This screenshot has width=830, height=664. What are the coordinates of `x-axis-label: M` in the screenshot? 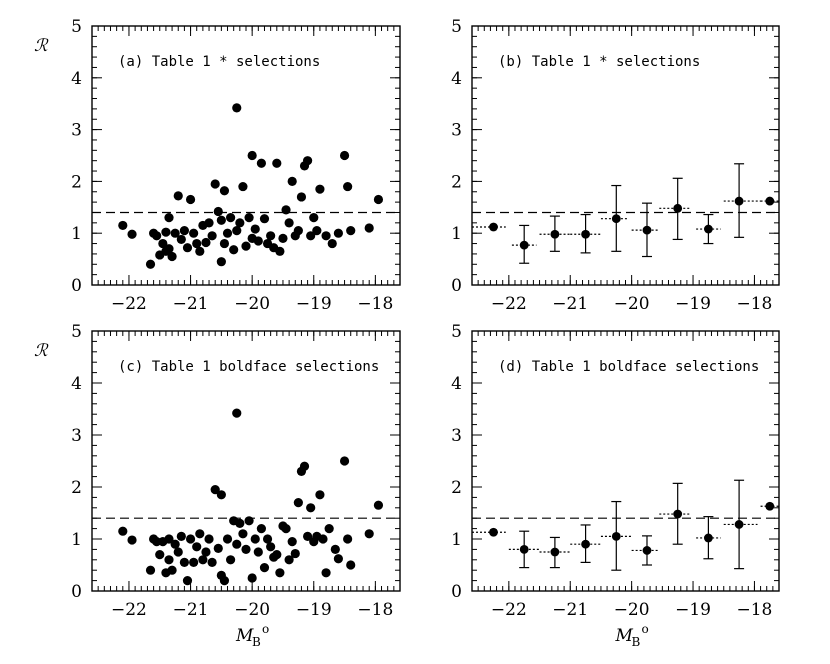 It's located at (624, 636).